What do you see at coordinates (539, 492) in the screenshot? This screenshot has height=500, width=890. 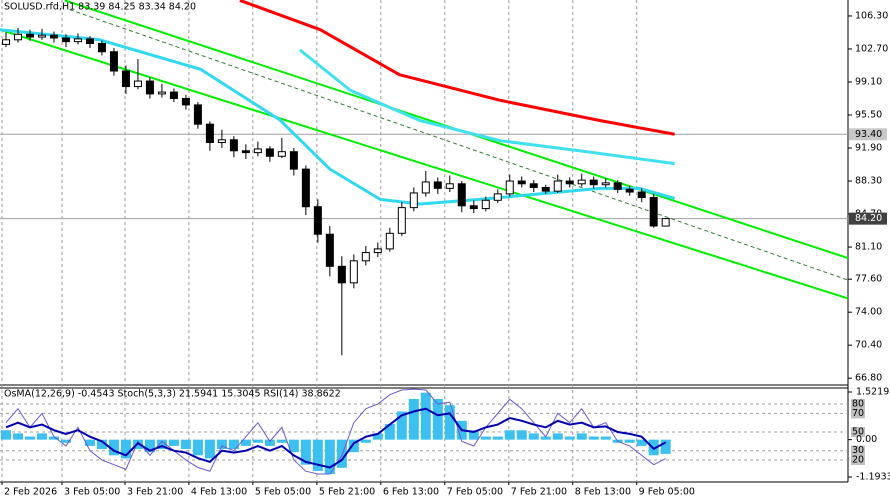 I see `x-tick-label: 7 Feb 21:00` at bounding box center [539, 492].